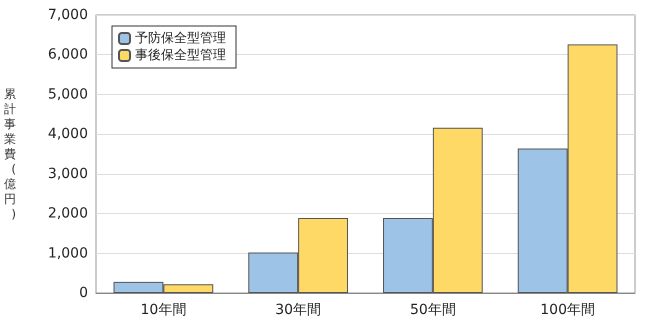 The height and width of the screenshot is (321, 650). What do you see at coordinates (68, 54) in the screenshot?
I see `y-tick-label: 6,000` at bounding box center [68, 54].